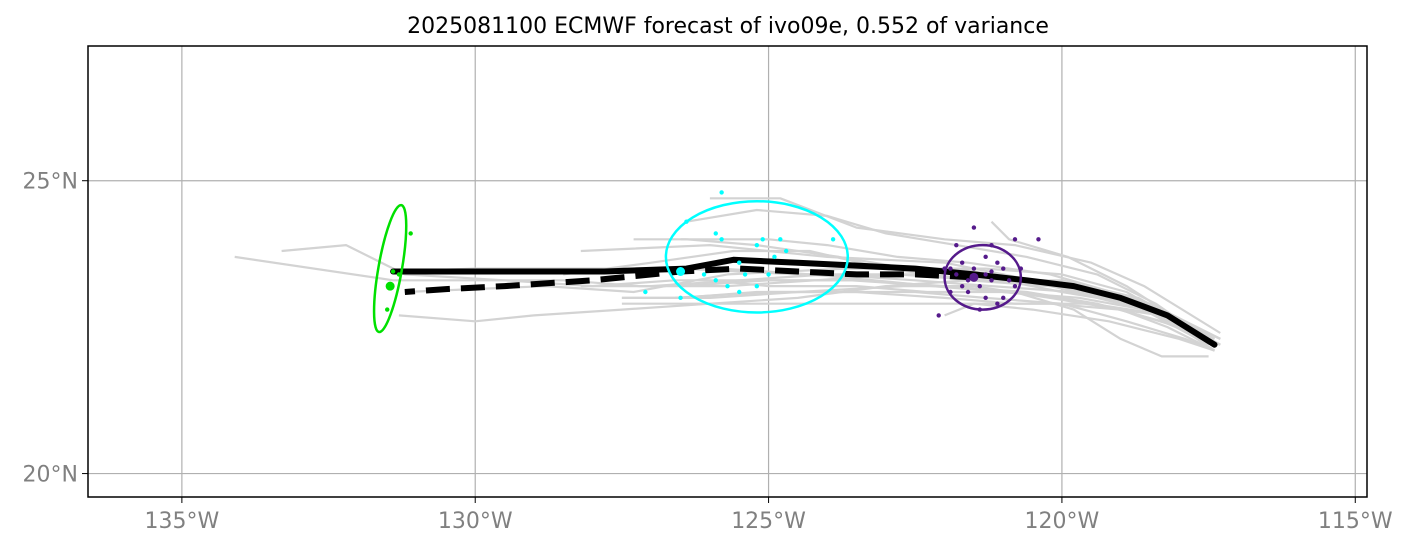  What do you see at coordinates (50, 182) in the screenshot?
I see `y-tick-label: 25°N` at bounding box center [50, 182].